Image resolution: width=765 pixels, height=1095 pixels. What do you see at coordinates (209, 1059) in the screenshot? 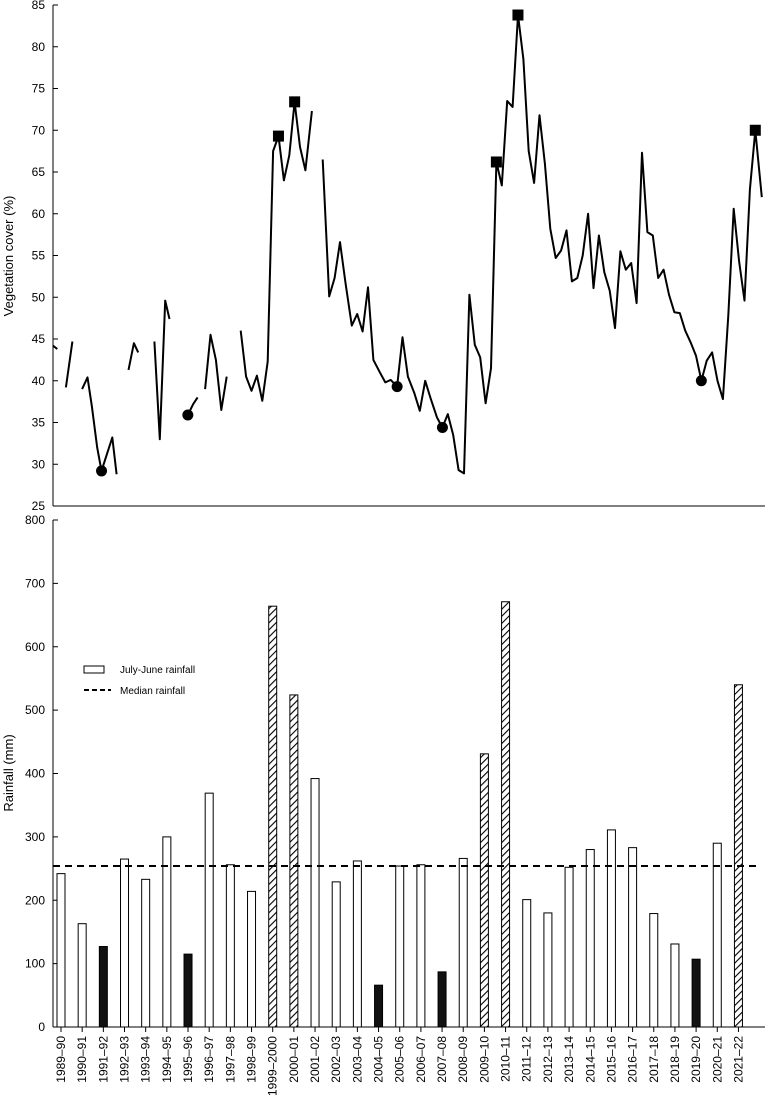
I see `rainfall-x-tick-label: 1996–97` at bounding box center [209, 1059].